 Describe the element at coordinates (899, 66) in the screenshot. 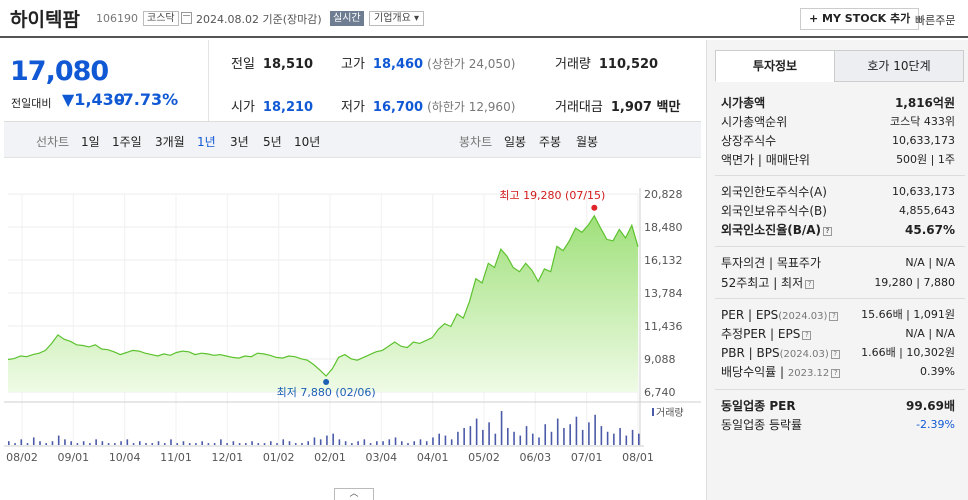

I see `tab-order-book: 호가 10단계` at that location.